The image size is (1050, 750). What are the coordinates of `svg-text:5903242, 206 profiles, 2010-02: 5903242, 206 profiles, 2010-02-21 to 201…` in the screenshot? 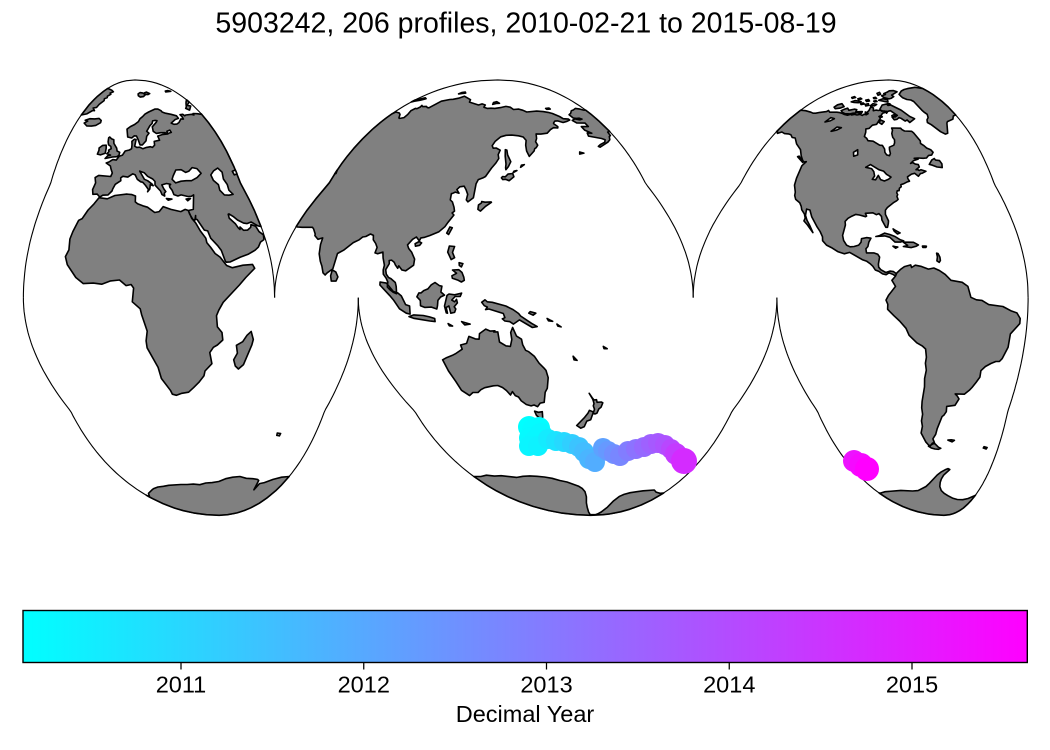 It's located at (525, 23).